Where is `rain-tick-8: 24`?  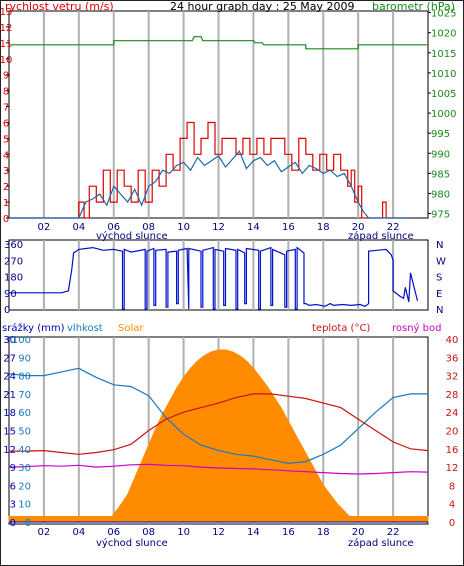 rain-tick-8: 24 is located at coordinates (9, 377).